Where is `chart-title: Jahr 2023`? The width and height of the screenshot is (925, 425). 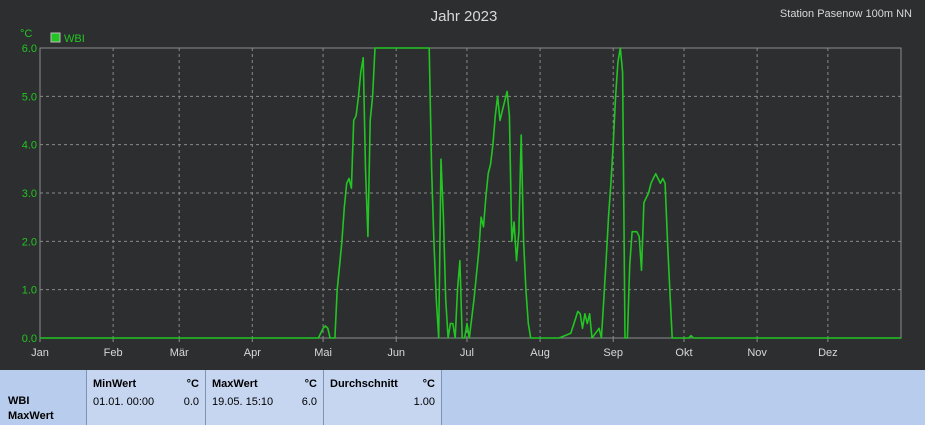
chart-title: Jahr 2023 is located at coordinates (464, 16).